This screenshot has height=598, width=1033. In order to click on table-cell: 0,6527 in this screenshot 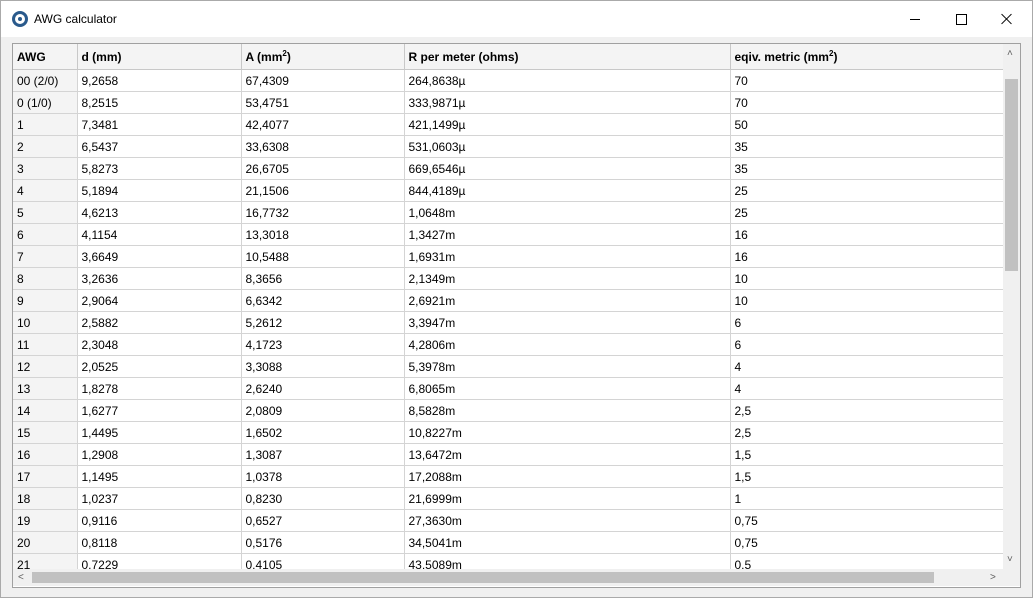, I will do `click(323, 520)`.